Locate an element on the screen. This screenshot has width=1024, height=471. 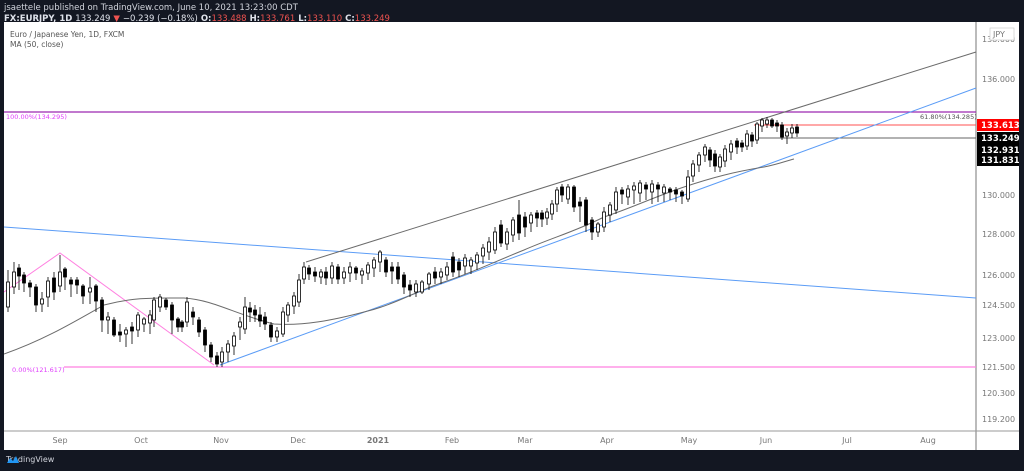
descending-trendline is located at coordinates (490, 262).